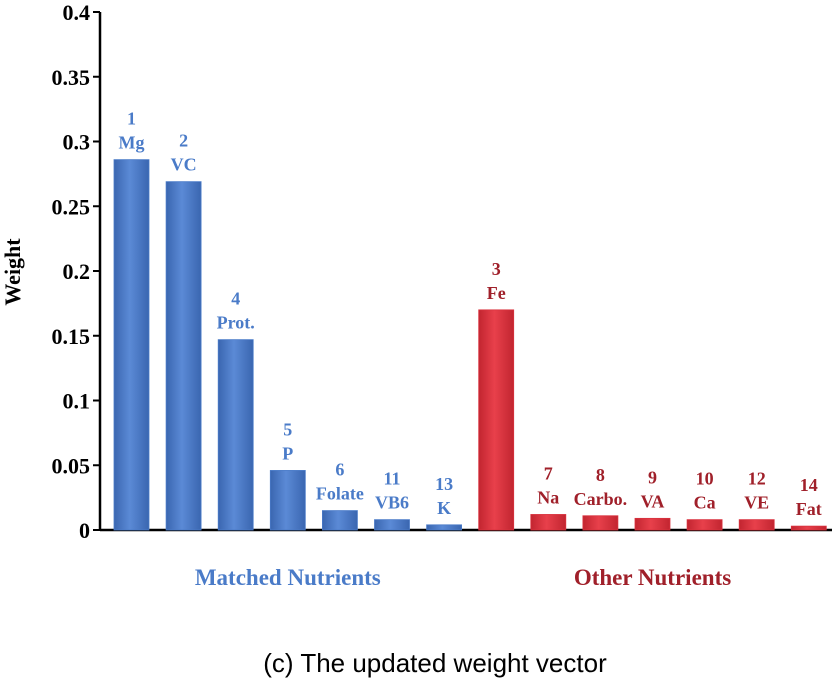  What do you see at coordinates (77, 271) in the screenshot?
I see `y-tick-label: 0.2` at bounding box center [77, 271].